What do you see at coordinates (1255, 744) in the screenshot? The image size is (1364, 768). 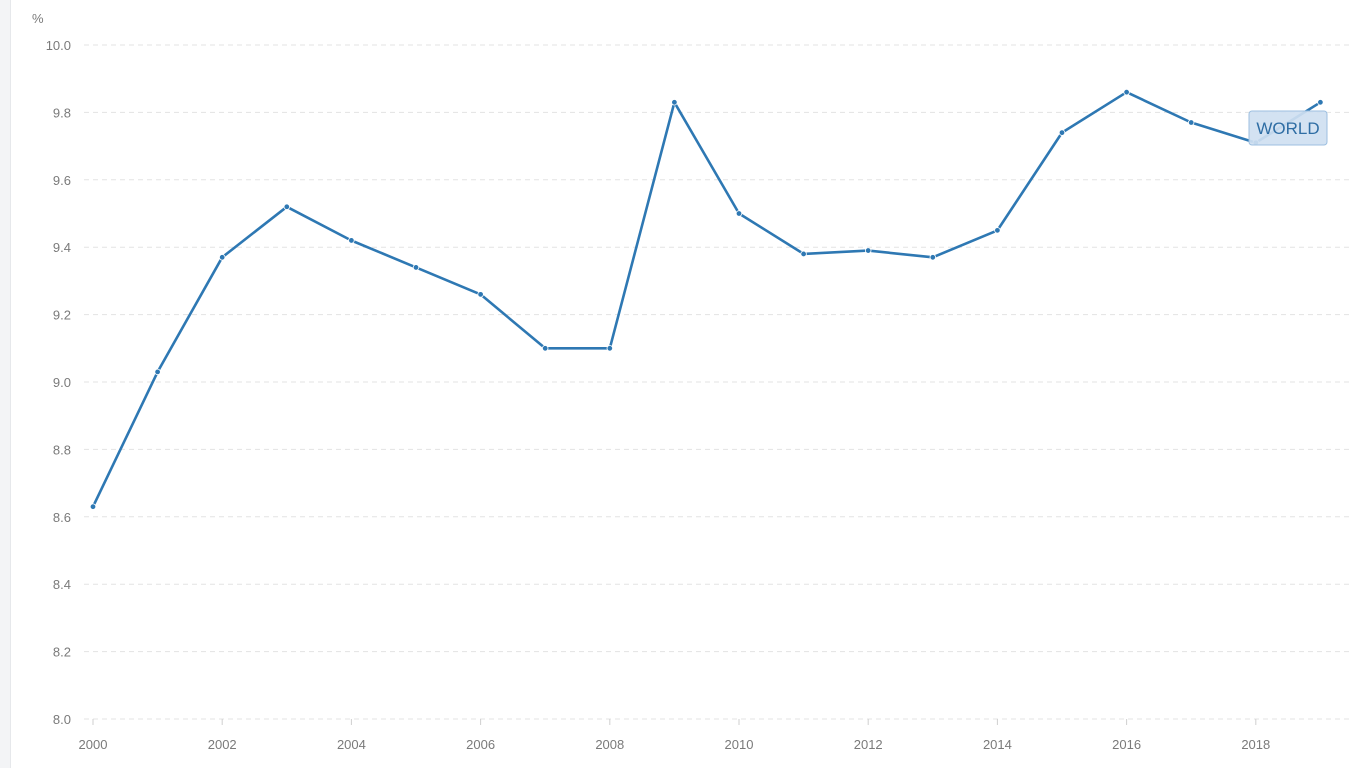 I see `x-tick-label: 2018` at bounding box center [1255, 744].